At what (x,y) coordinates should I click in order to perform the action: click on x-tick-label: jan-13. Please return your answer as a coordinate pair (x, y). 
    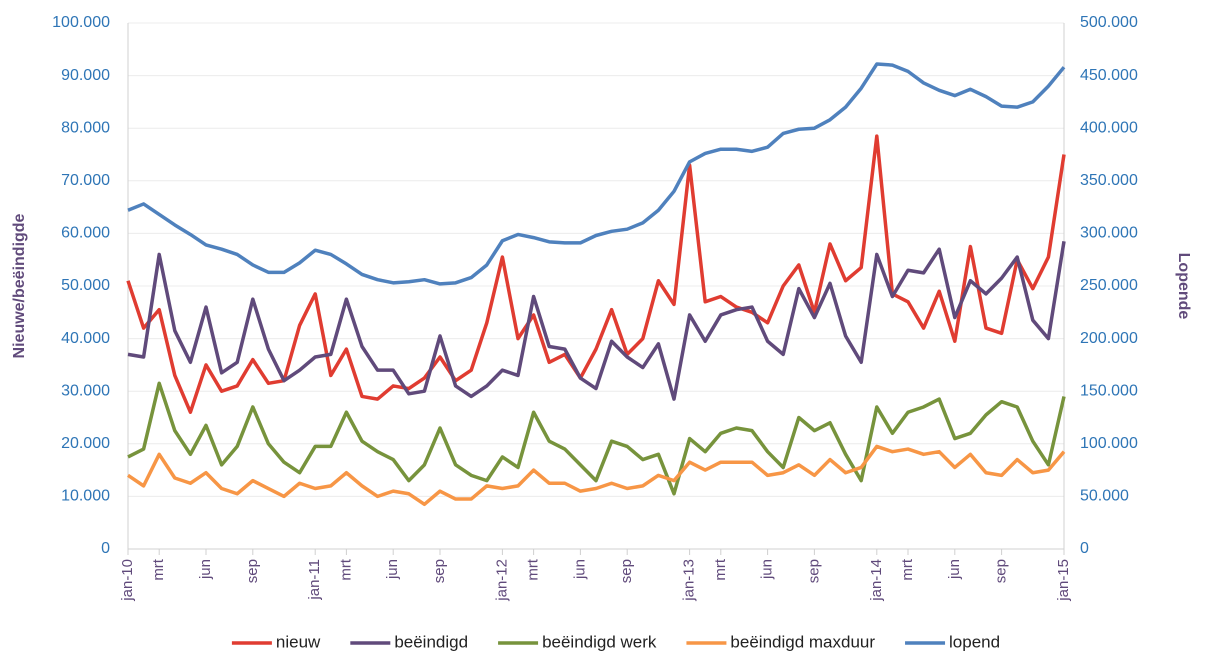
    Looking at the image, I should click on (689, 580).